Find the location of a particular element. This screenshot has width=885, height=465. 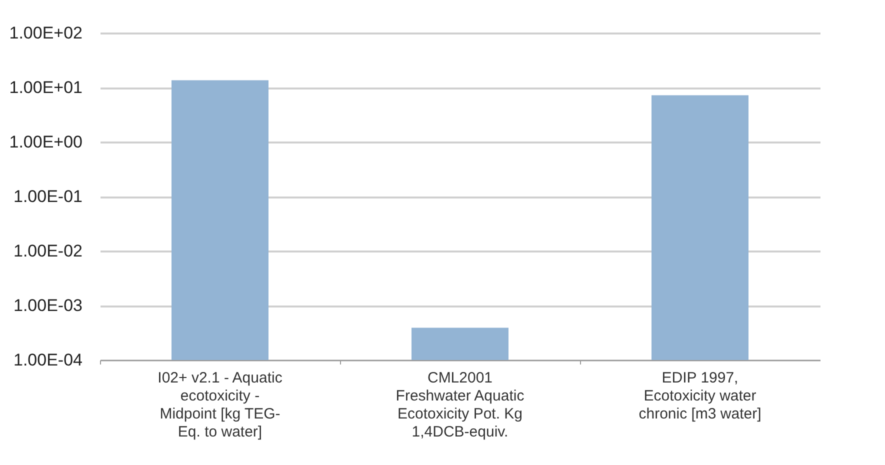

x-tick-label: CML2001 Freshwater Aquatic Ecotoxicity Pot. Kg 1,4DCB-equiv. is located at coordinates (460, 405).